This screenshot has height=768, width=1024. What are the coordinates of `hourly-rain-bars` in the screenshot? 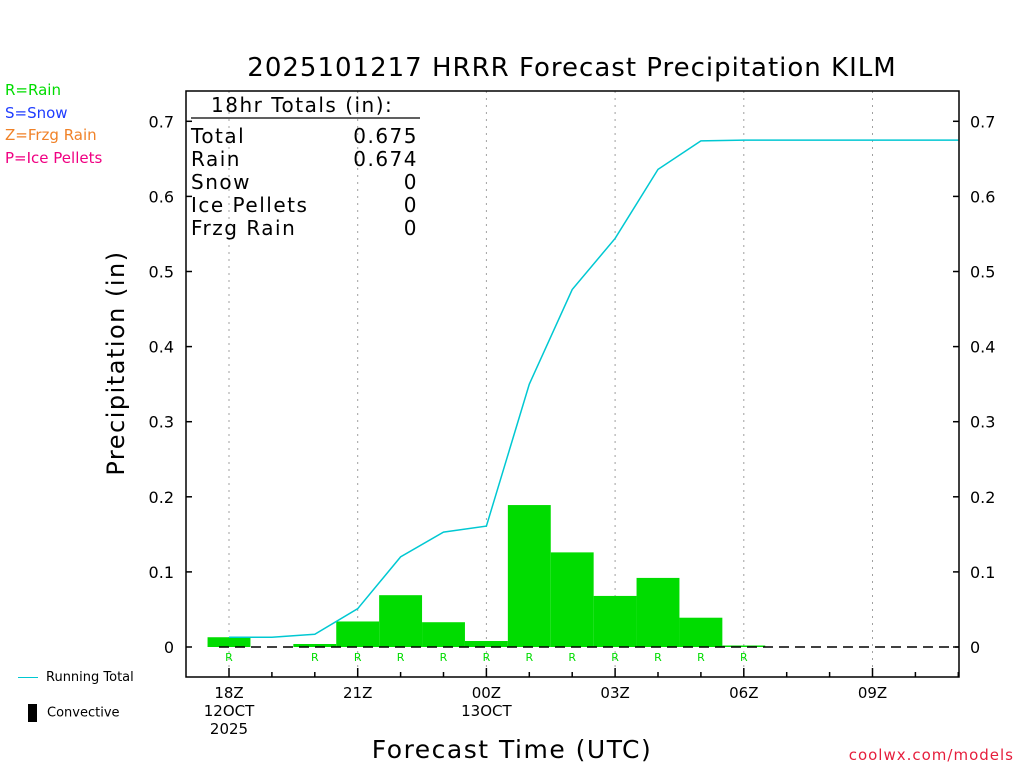 It's located at (583, 576).